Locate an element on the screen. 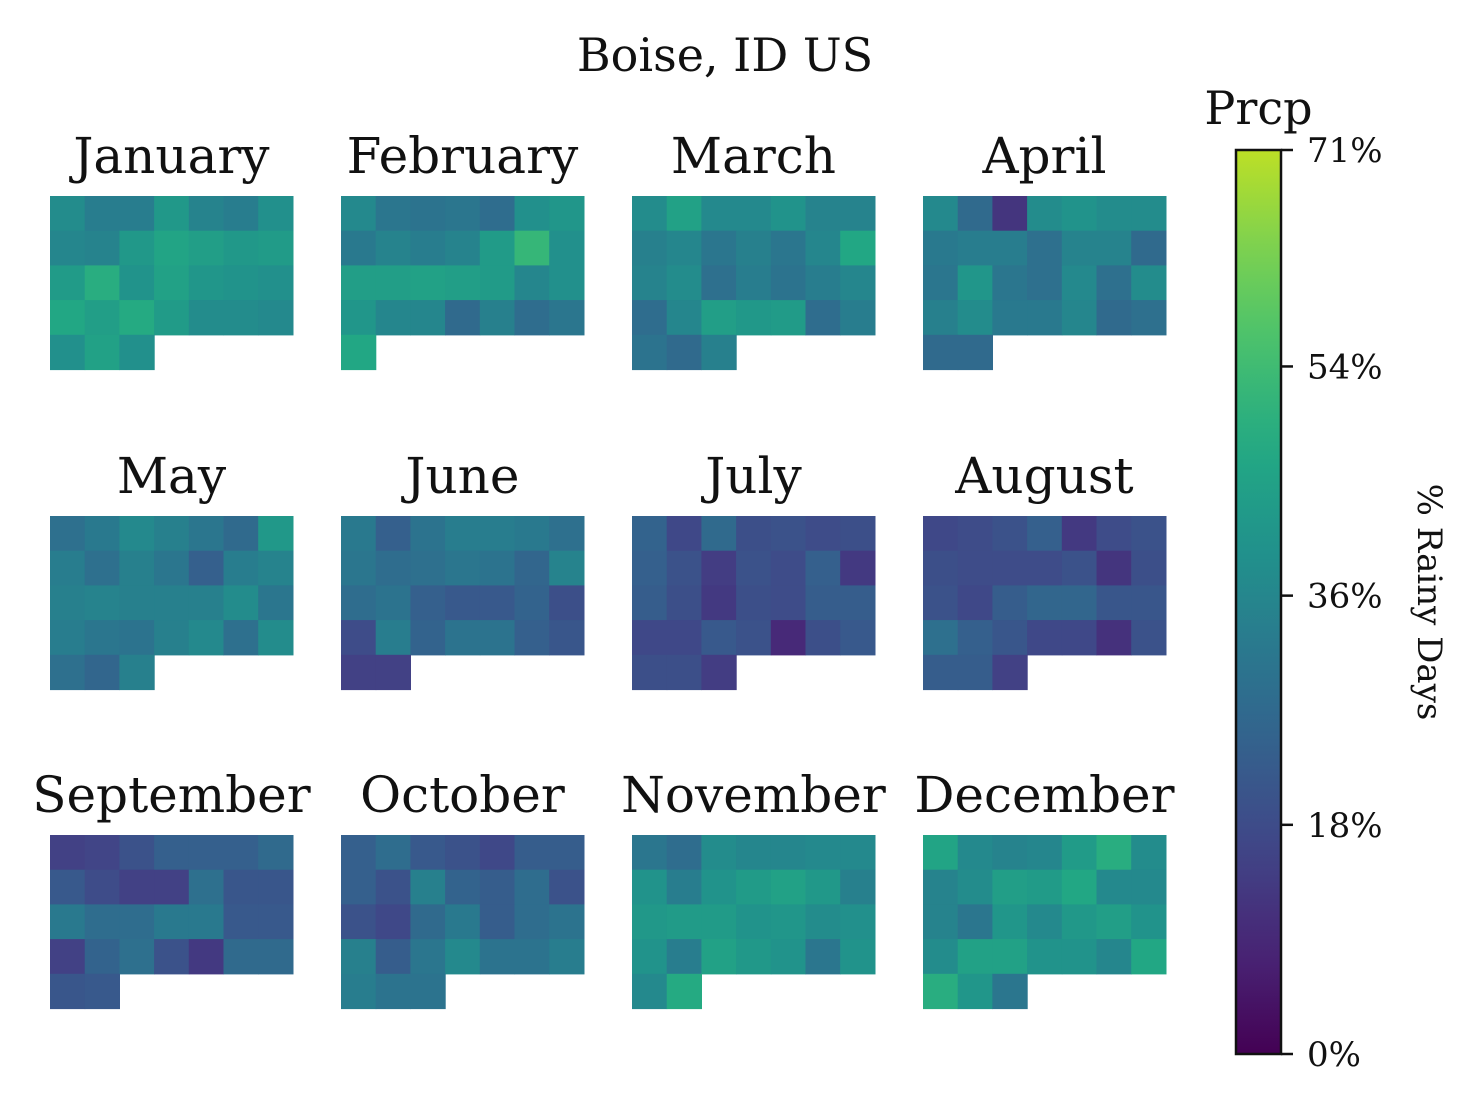  colorbar-title: Prcp is located at coordinates (1258, 108).